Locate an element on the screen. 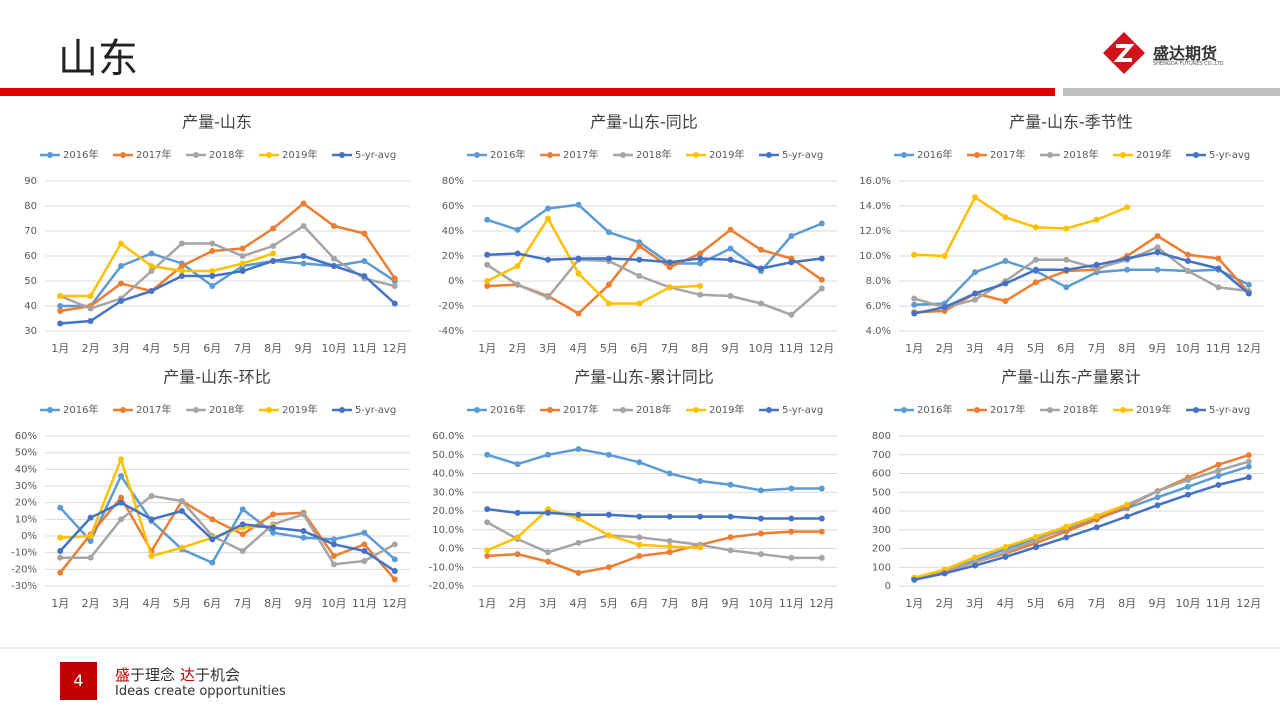 The height and width of the screenshot is (720, 1280). x-tick-label: 3月 is located at coordinates (548, 603).